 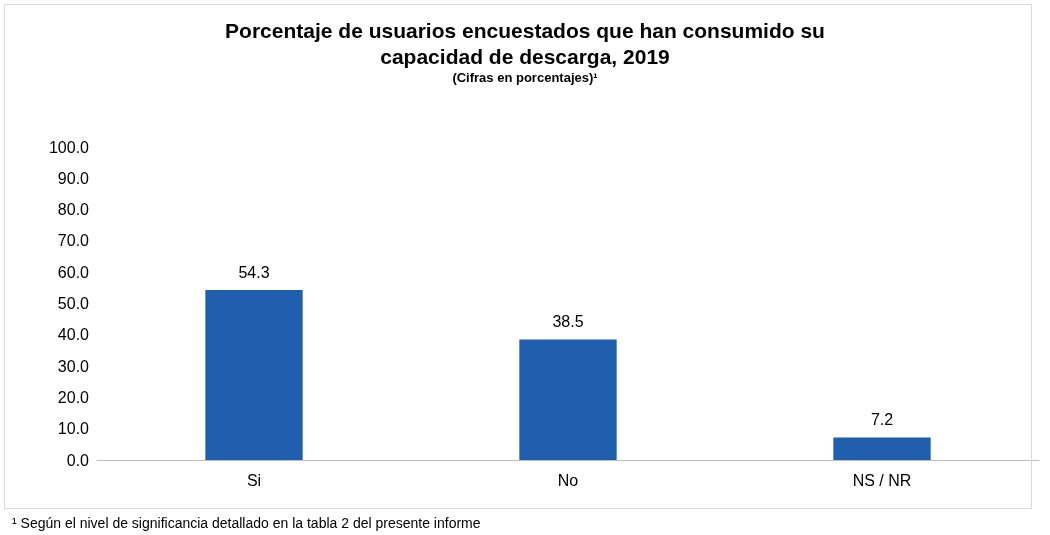 What do you see at coordinates (882, 419) in the screenshot?
I see `data-label: 7.2` at bounding box center [882, 419].